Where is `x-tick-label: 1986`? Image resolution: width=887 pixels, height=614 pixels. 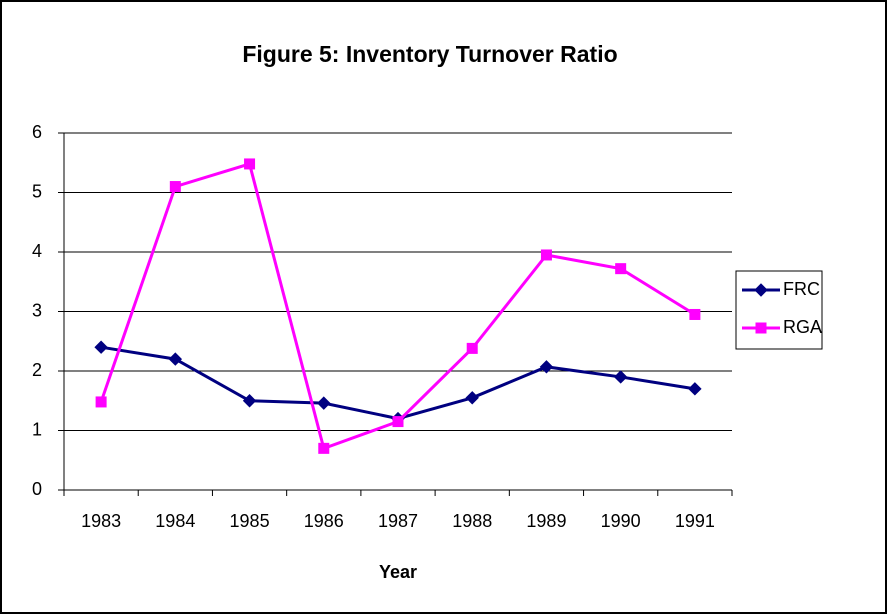 x-tick-label: 1986 is located at coordinates (324, 521).